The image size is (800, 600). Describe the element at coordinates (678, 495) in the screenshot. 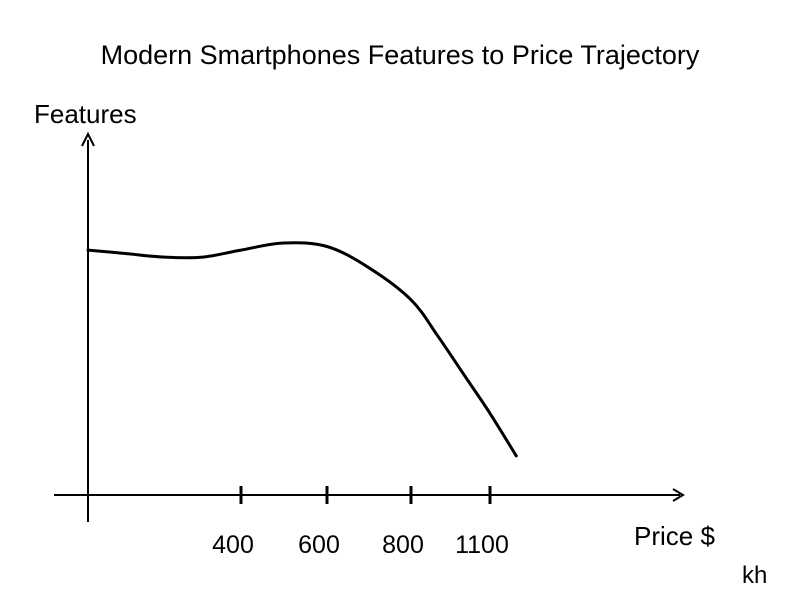

I see `x-axis-arrow` at that location.